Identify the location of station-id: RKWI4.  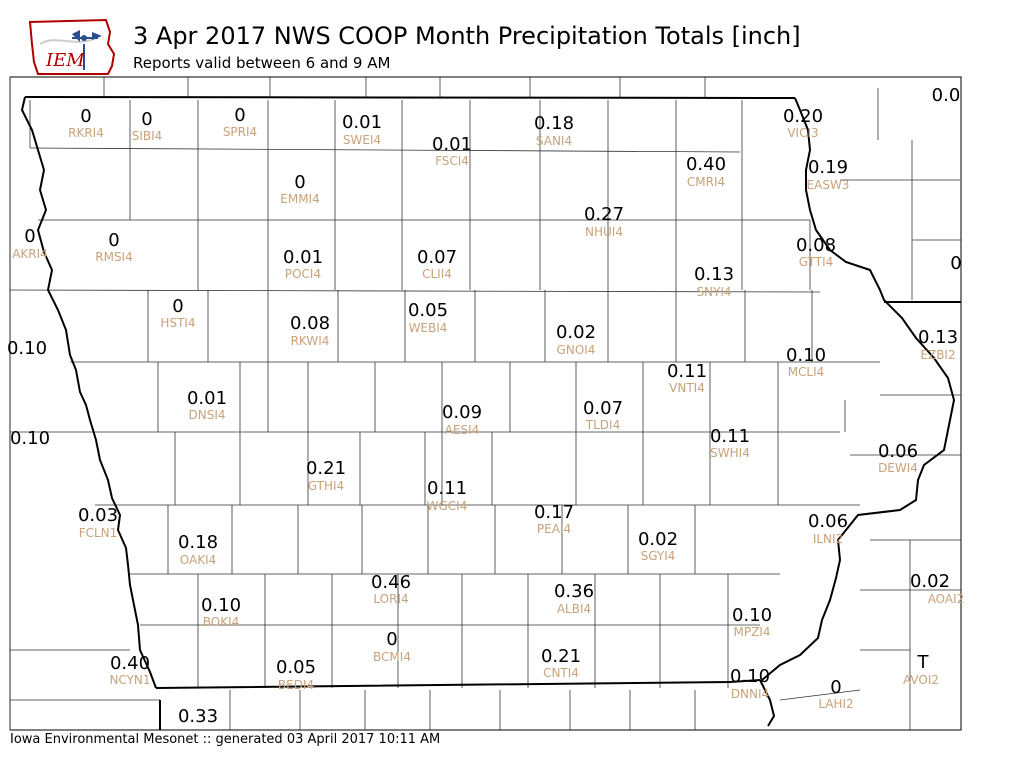
(310, 341).